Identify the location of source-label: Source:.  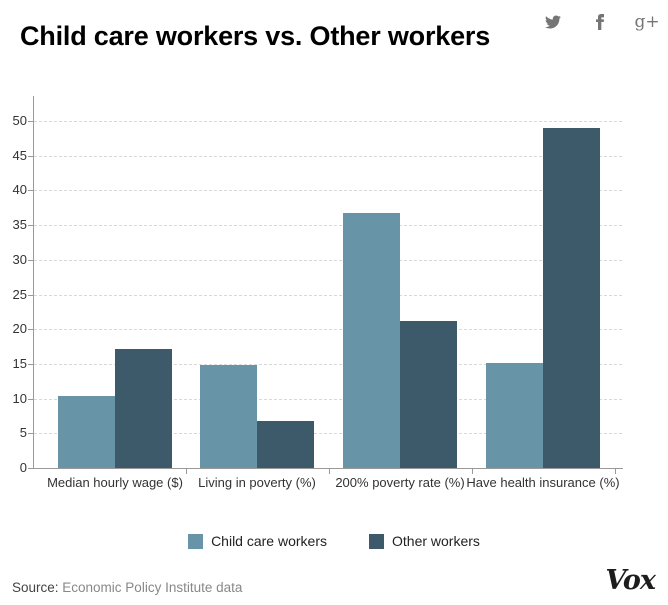
(35, 587).